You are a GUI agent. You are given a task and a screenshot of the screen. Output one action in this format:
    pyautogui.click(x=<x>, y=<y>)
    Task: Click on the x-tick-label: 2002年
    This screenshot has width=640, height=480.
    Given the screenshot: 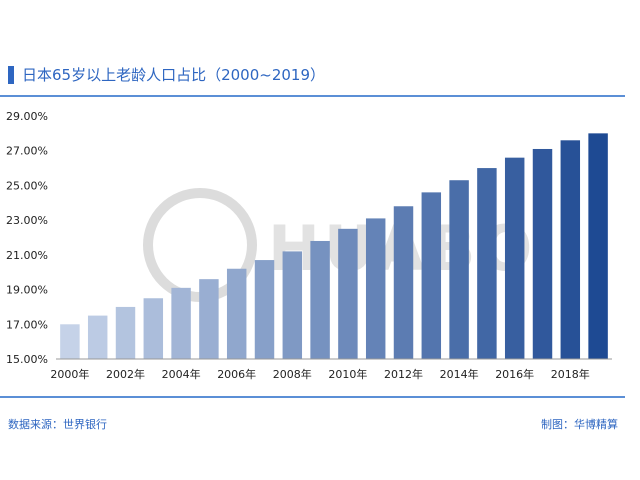 What is the action you would take?
    pyautogui.click(x=125, y=374)
    